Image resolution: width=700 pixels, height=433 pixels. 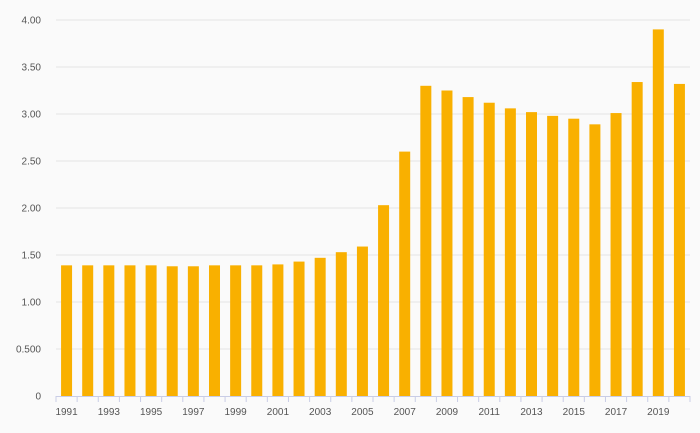 What do you see at coordinates (32, 115) in the screenshot?
I see `y-tick-label: 3.00` at bounding box center [32, 115].